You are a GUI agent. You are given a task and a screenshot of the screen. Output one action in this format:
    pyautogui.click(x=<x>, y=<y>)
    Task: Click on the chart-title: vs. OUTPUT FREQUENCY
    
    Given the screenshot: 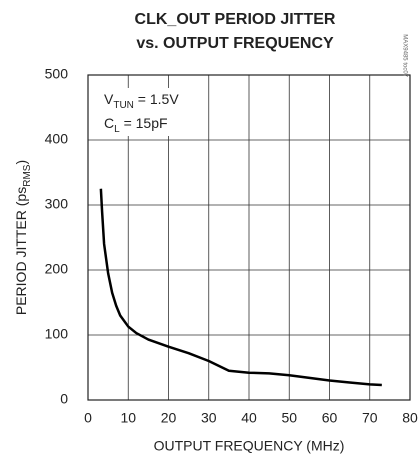 What is the action you would take?
    pyautogui.click(x=235, y=43)
    